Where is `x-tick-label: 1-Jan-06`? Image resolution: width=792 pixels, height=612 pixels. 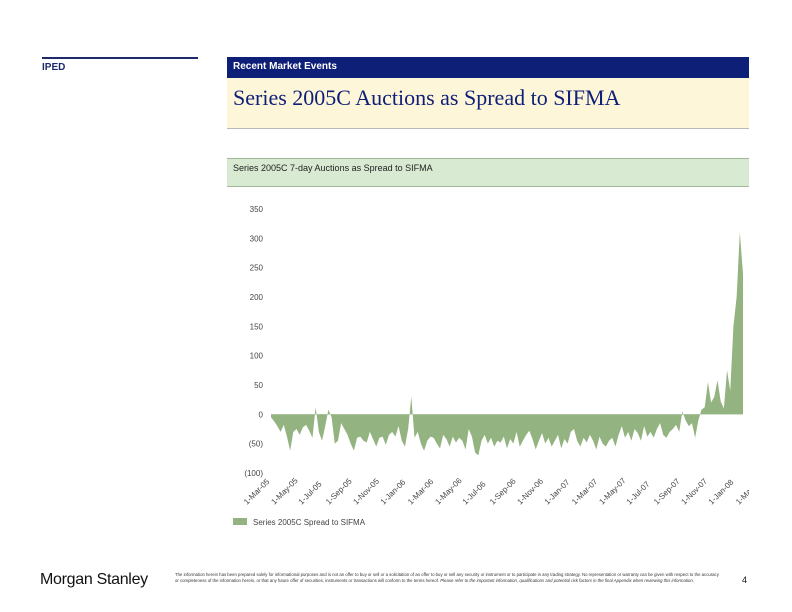
x-tick-label: 1-Jan-06 is located at coordinates (393, 491).